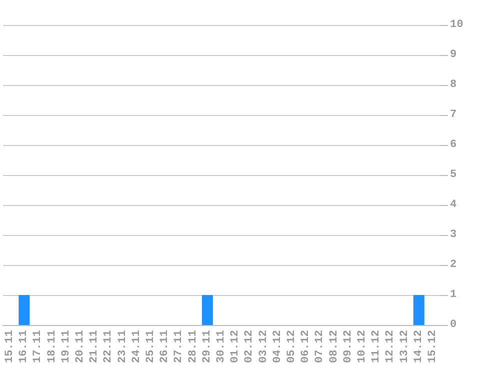 The height and width of the screenshot is (370, 498). I want to click on x-tick-label: 16.11, so click(24, 347).